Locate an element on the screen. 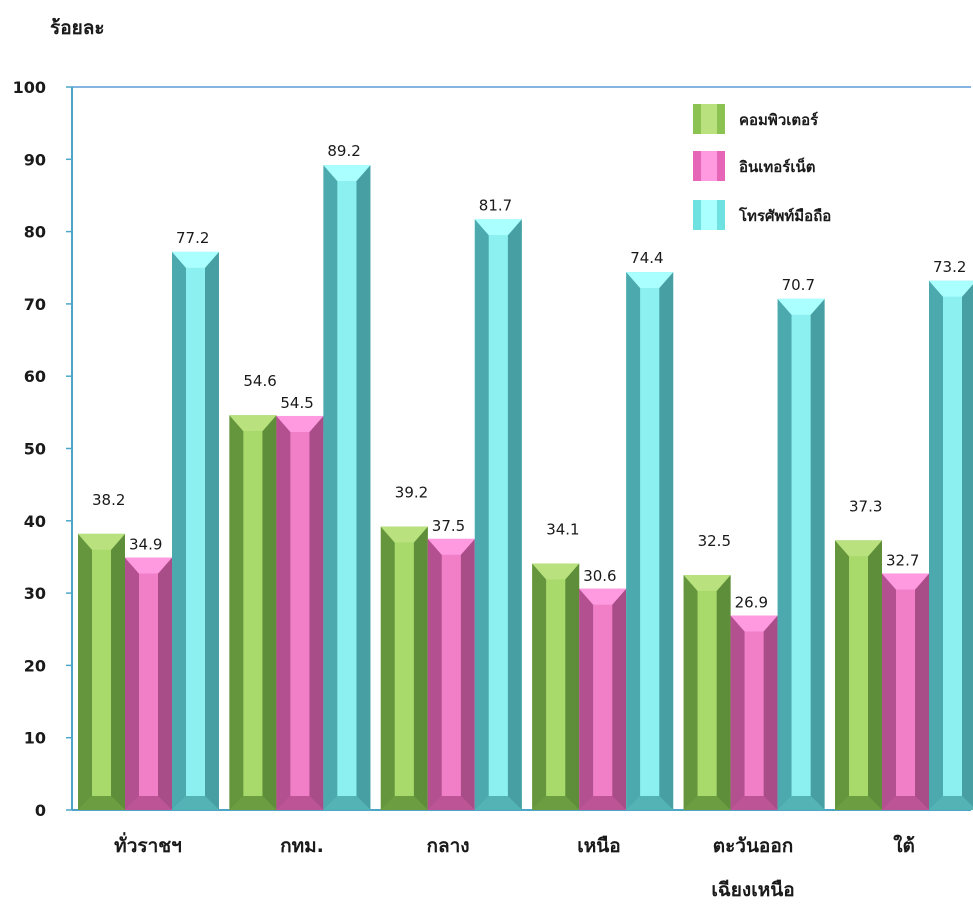  x-tick-label: ใต้ is located at coordinates (904, 845).